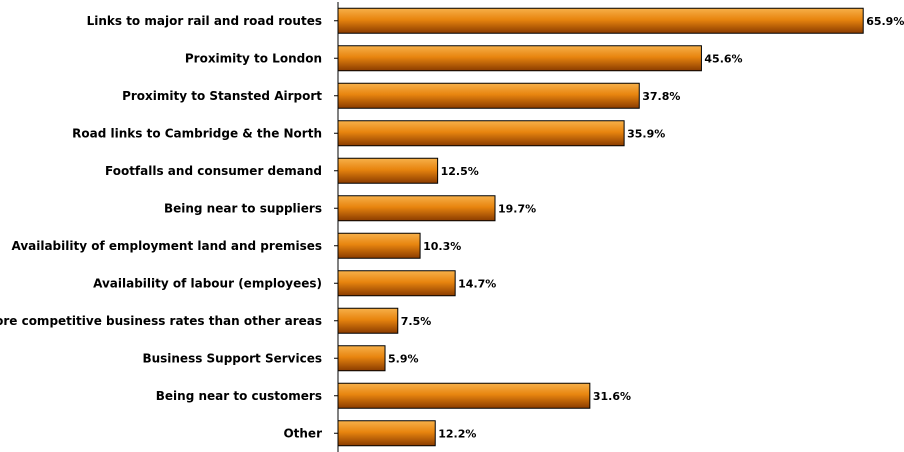 The width and height of the screenshot is (904, 452). Describe the element at coordinates (243, 208) in the screenshot. I see `category-label: Being near to suppliers` at that location.